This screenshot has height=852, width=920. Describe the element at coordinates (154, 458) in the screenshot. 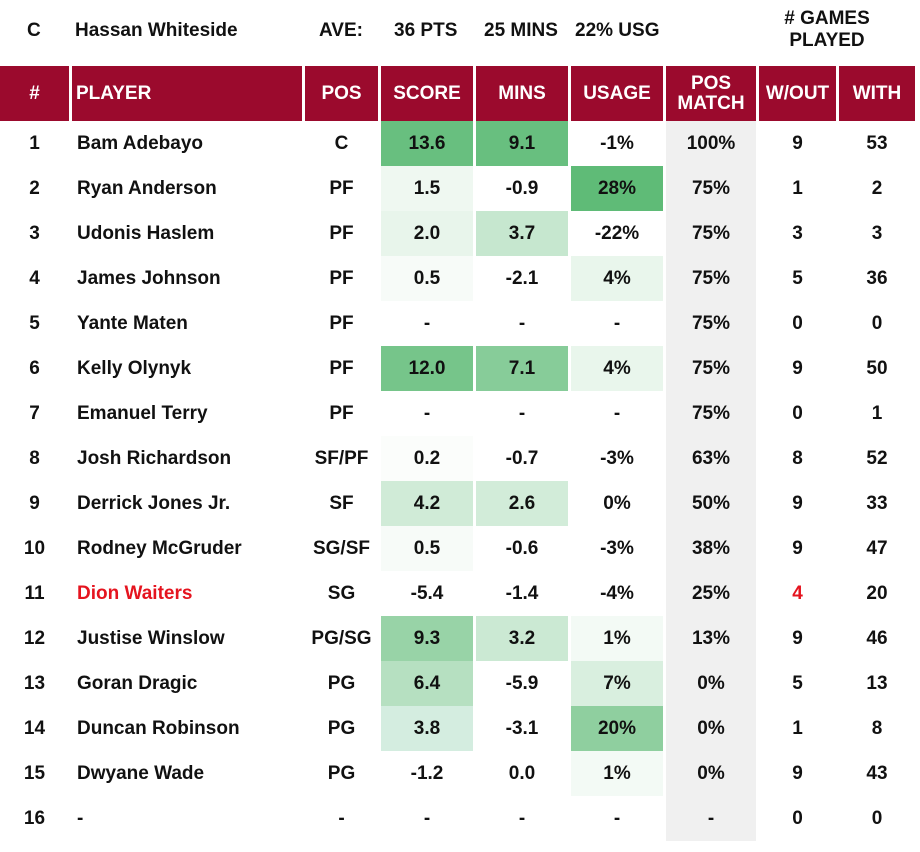

I see `player-name-cell: Josh Richardson` at that location.